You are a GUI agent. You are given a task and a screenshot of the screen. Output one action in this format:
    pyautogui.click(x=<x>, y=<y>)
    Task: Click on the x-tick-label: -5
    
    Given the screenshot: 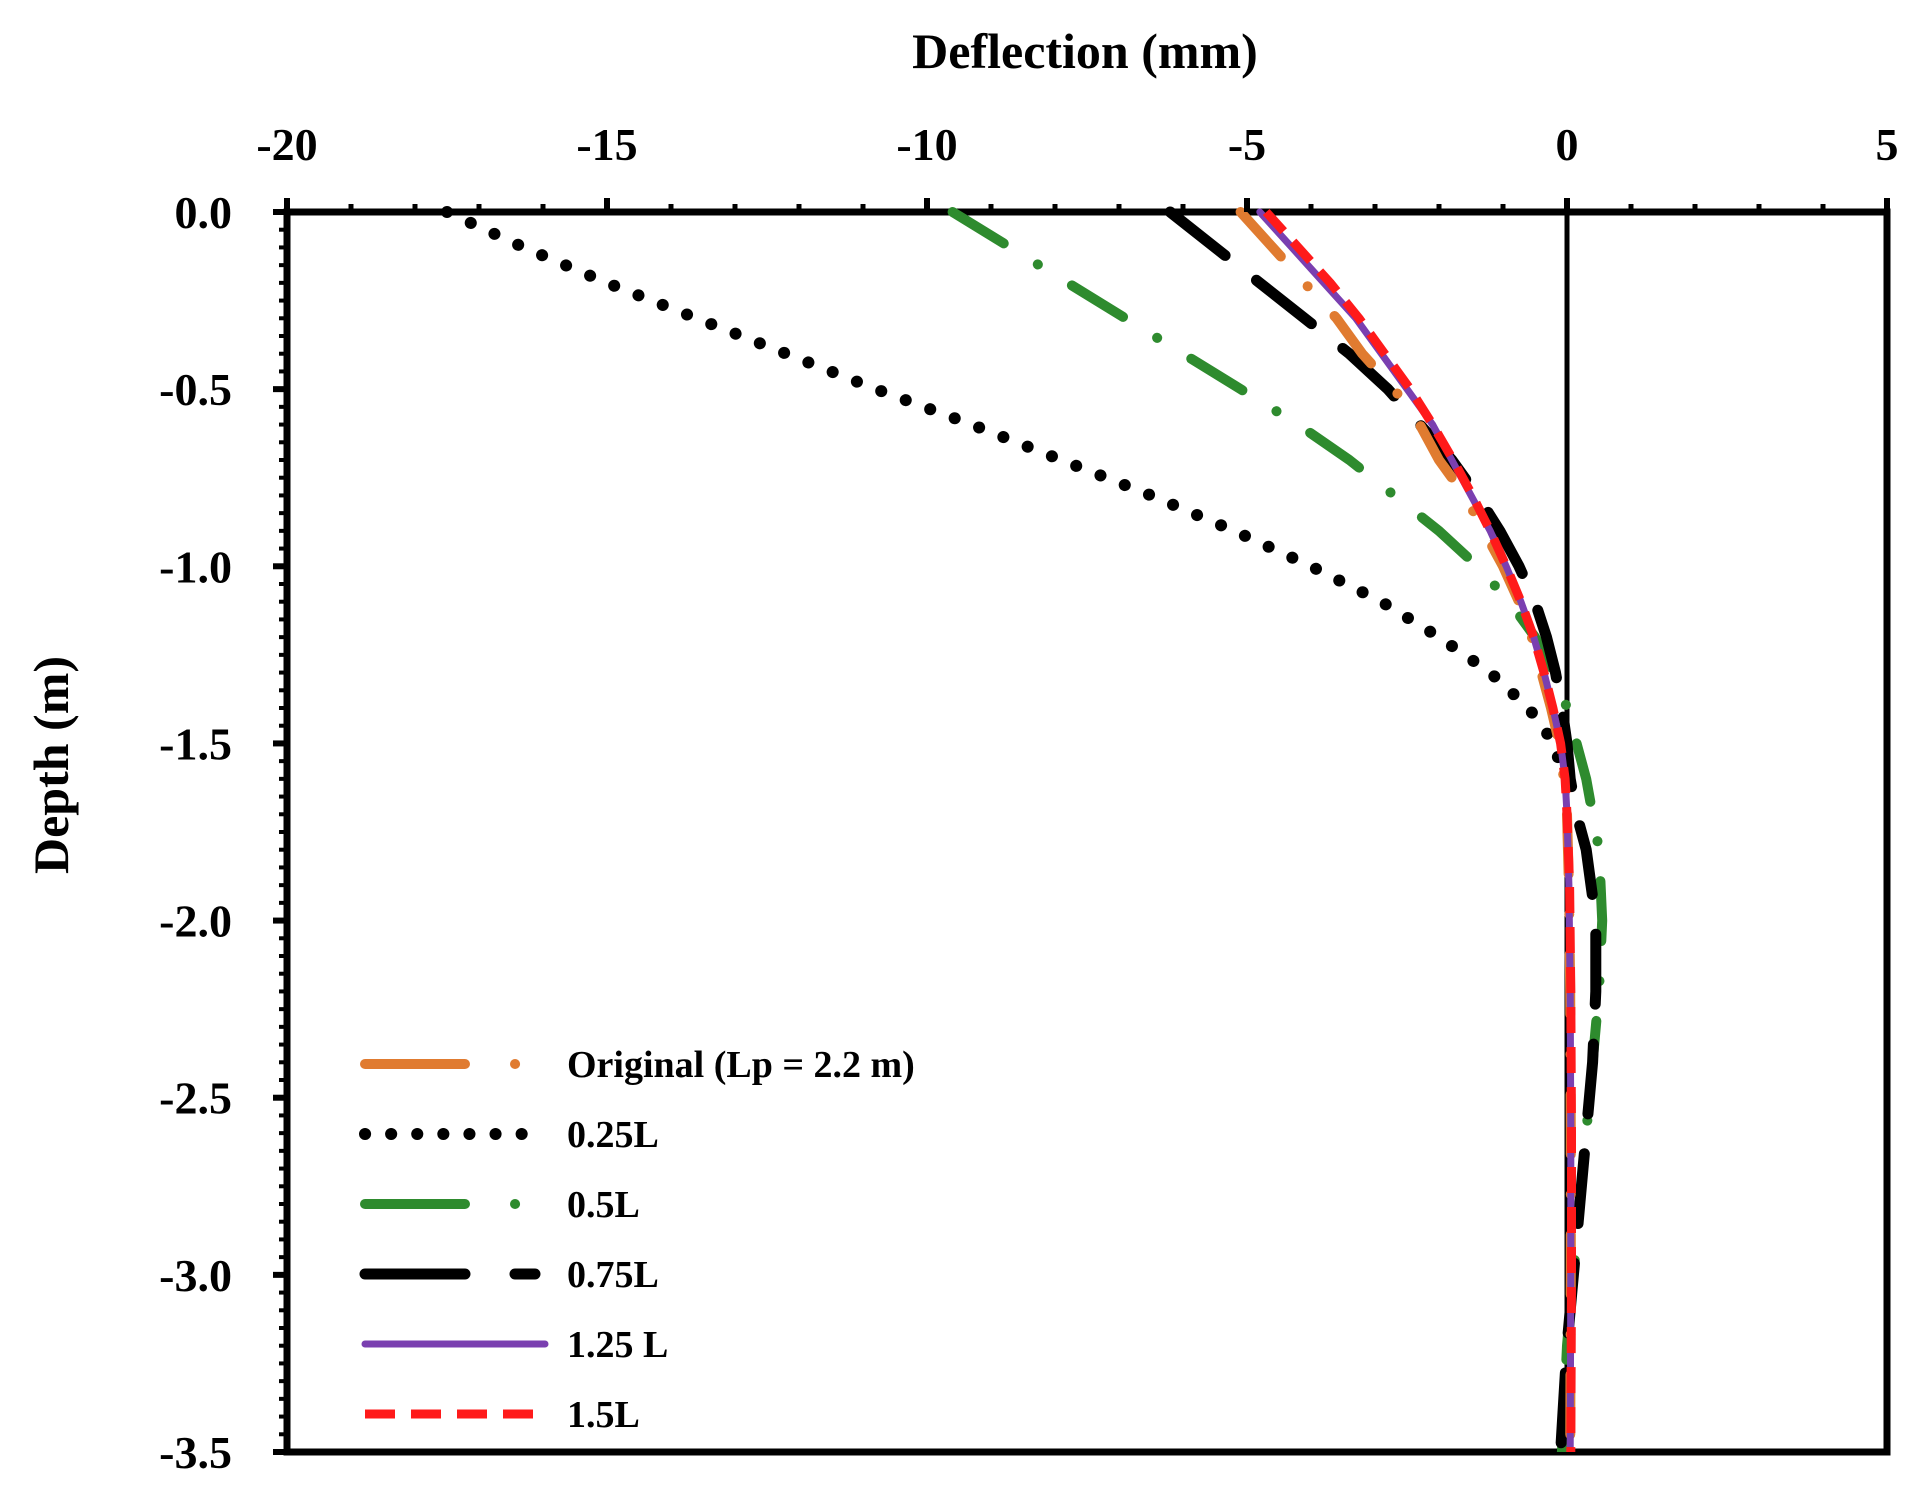 What is the action you would take?
    pyautogui.click(x=1247, y=144)
    